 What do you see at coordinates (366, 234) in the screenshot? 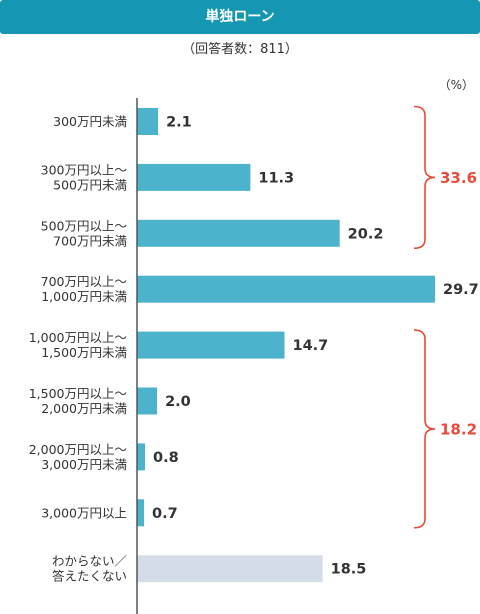
I see `value-label-2: 20.2` at bounding box center [366, 234].